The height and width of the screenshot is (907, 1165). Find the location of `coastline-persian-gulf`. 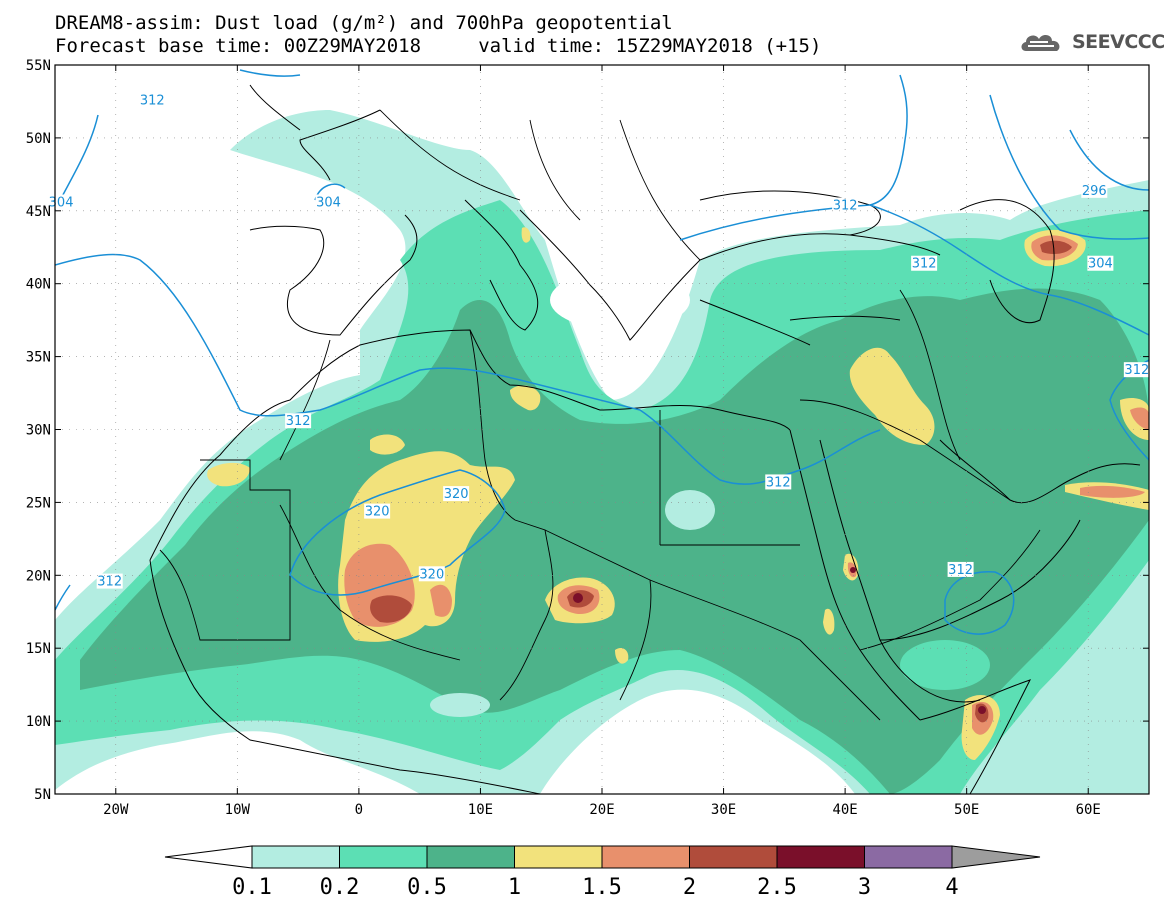

coastline-persian-gulf is located at coordinates (1040, 471).